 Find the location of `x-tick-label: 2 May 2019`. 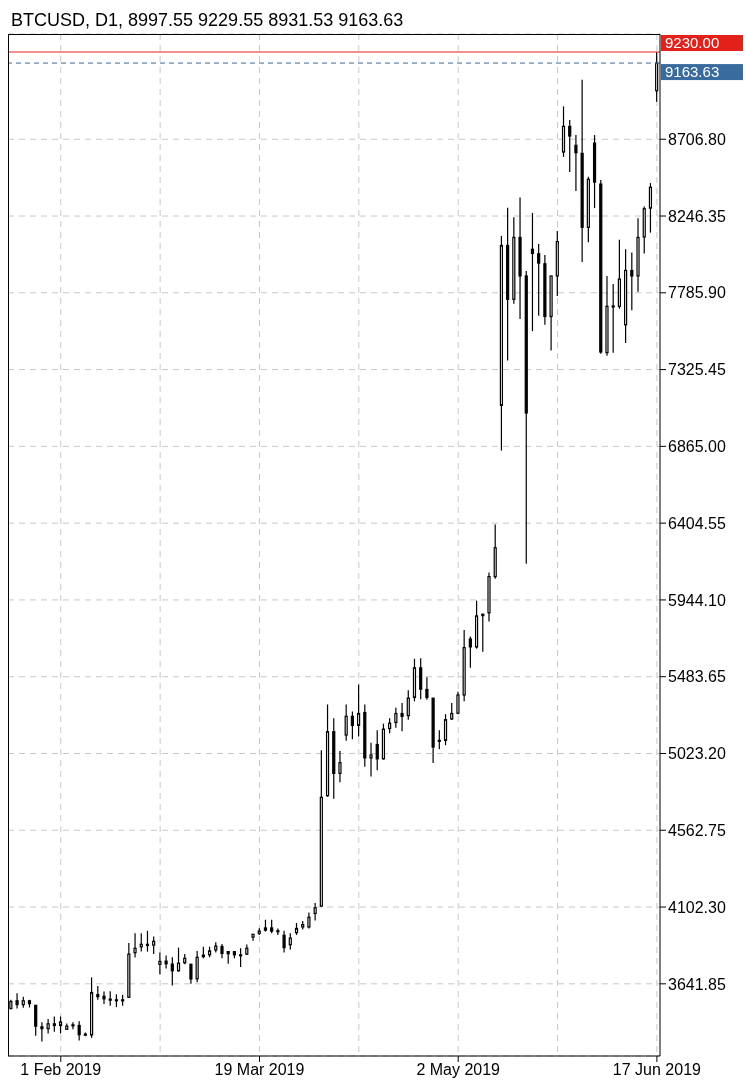

x-tick-label: 2 May 2019 is located at coordinates (458, 1070).